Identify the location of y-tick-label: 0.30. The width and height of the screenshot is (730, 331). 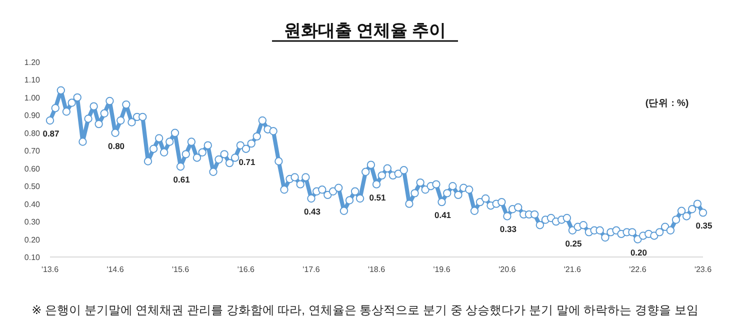
(32, 222).